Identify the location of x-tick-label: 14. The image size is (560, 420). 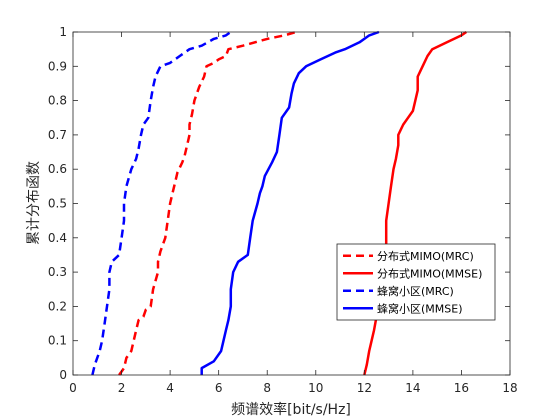
(412, 388).